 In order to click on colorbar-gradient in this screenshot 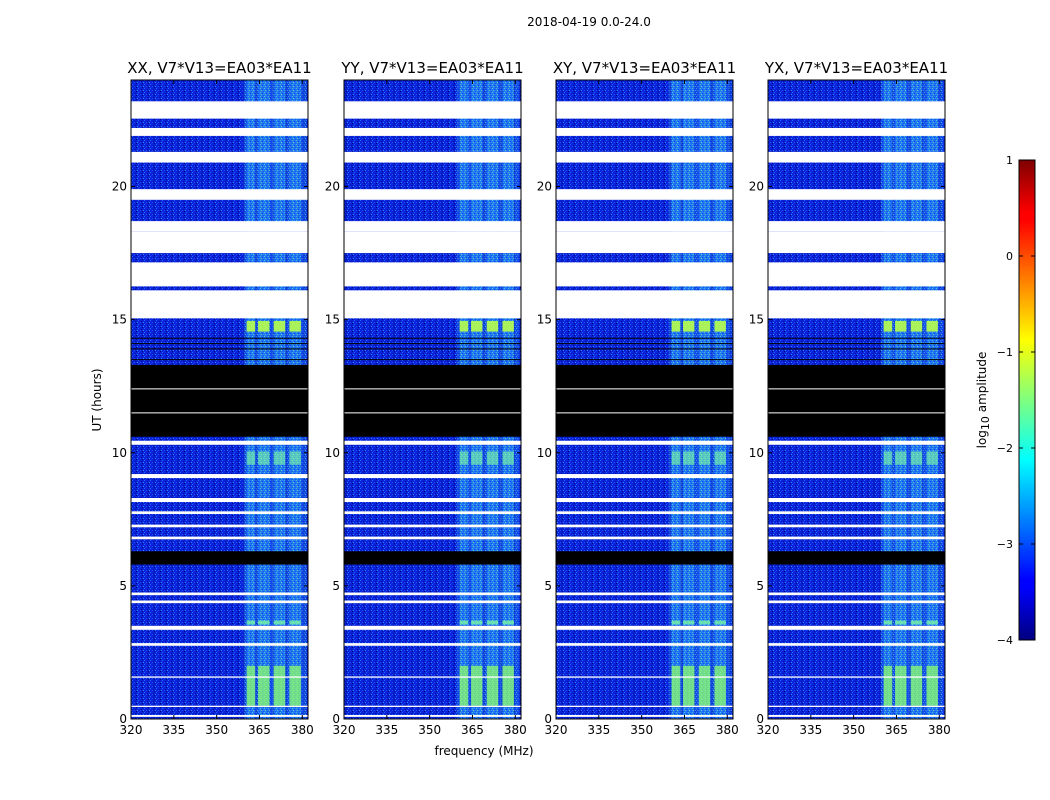, I will do `click(1027, 400)`.